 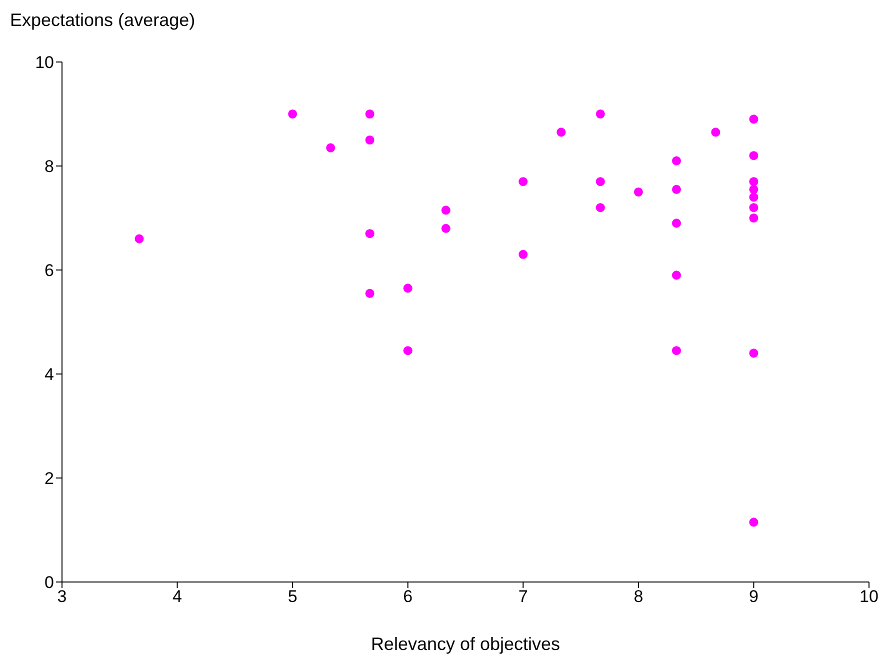 What do you see at coordinates (408, 596) in the screenshot?
I see `x-tick-label: 6` at bounding box center [408, 596].